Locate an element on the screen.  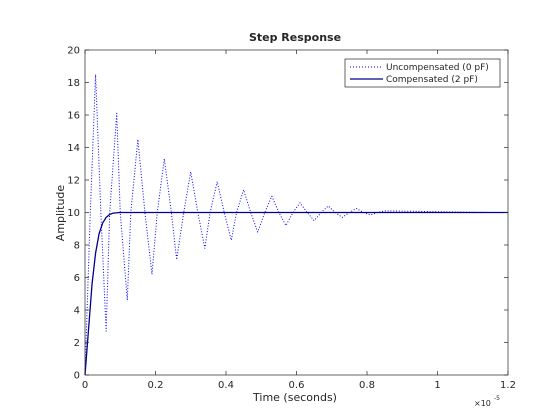
x-tick-label: 0.8 is located at coordinates (367, 385).